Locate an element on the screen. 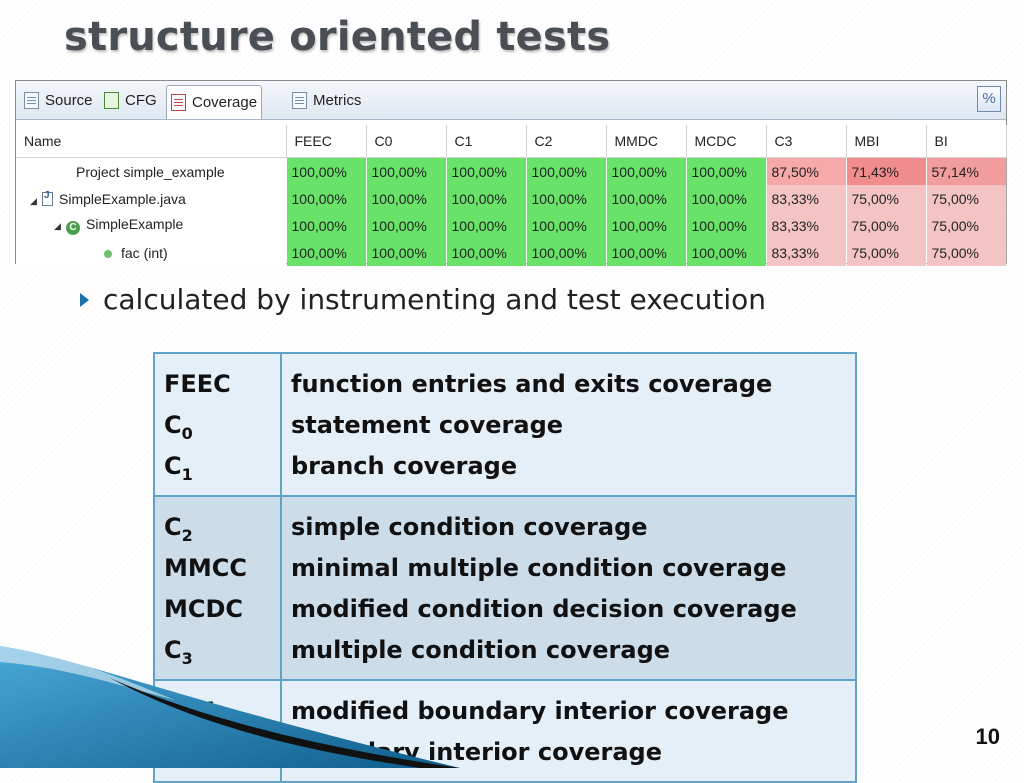  column-header-c3: C3 is located at coordinates (806, 141).